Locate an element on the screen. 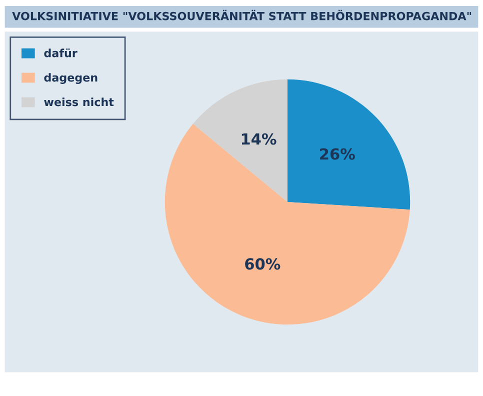 This screenshot has height=396, width=483. legend-label: dagegen is located at coordinates (71, 78).